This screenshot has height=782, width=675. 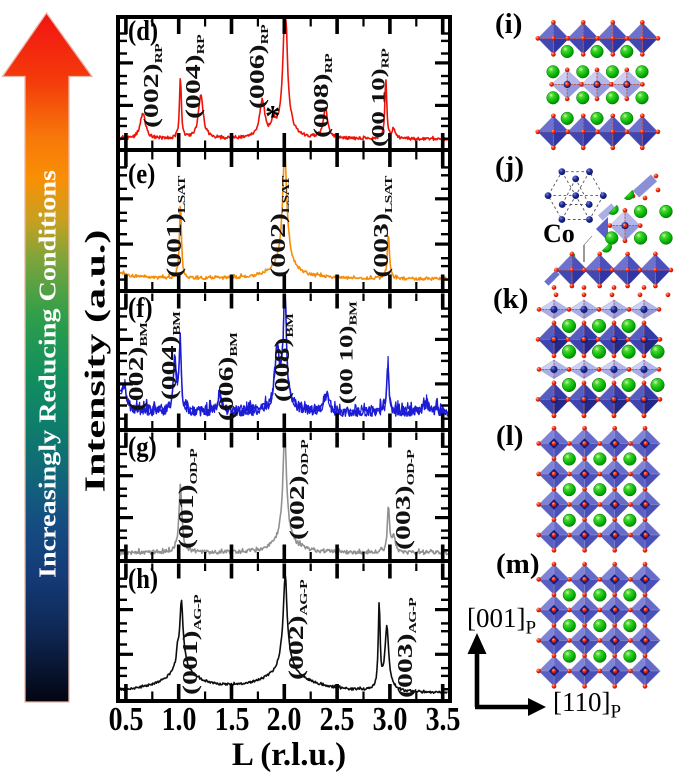 I want to click on svg-text: Co, so click(x=559, y=233).